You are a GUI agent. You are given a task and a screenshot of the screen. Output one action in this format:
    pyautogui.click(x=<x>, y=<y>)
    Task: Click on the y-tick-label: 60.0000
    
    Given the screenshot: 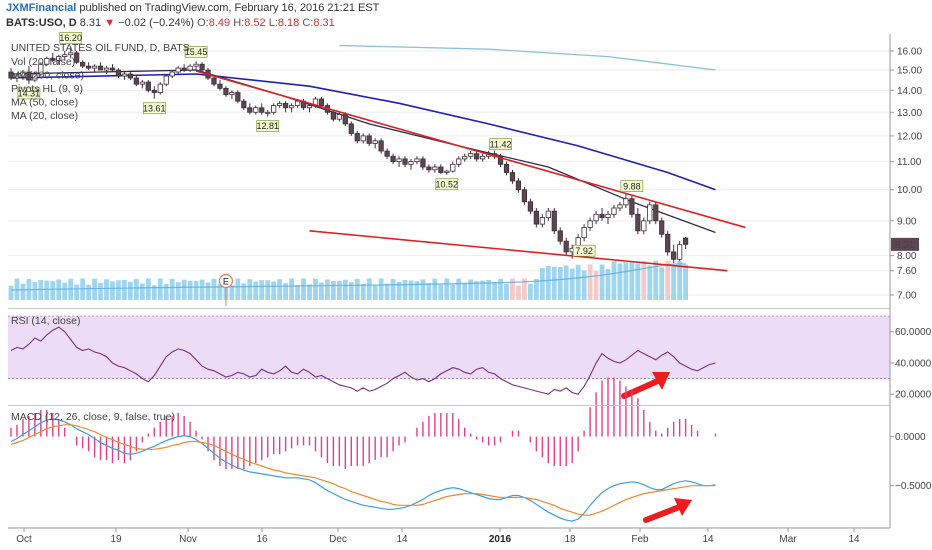 What is the action you would take?
    pyautogui.click(x=913, y=332)
    